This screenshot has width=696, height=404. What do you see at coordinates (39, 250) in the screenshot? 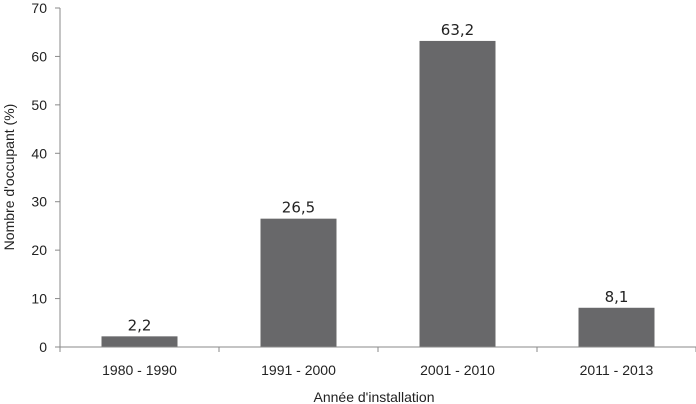
I see `y-tick-label: 20` at bounding box center [39, 250].